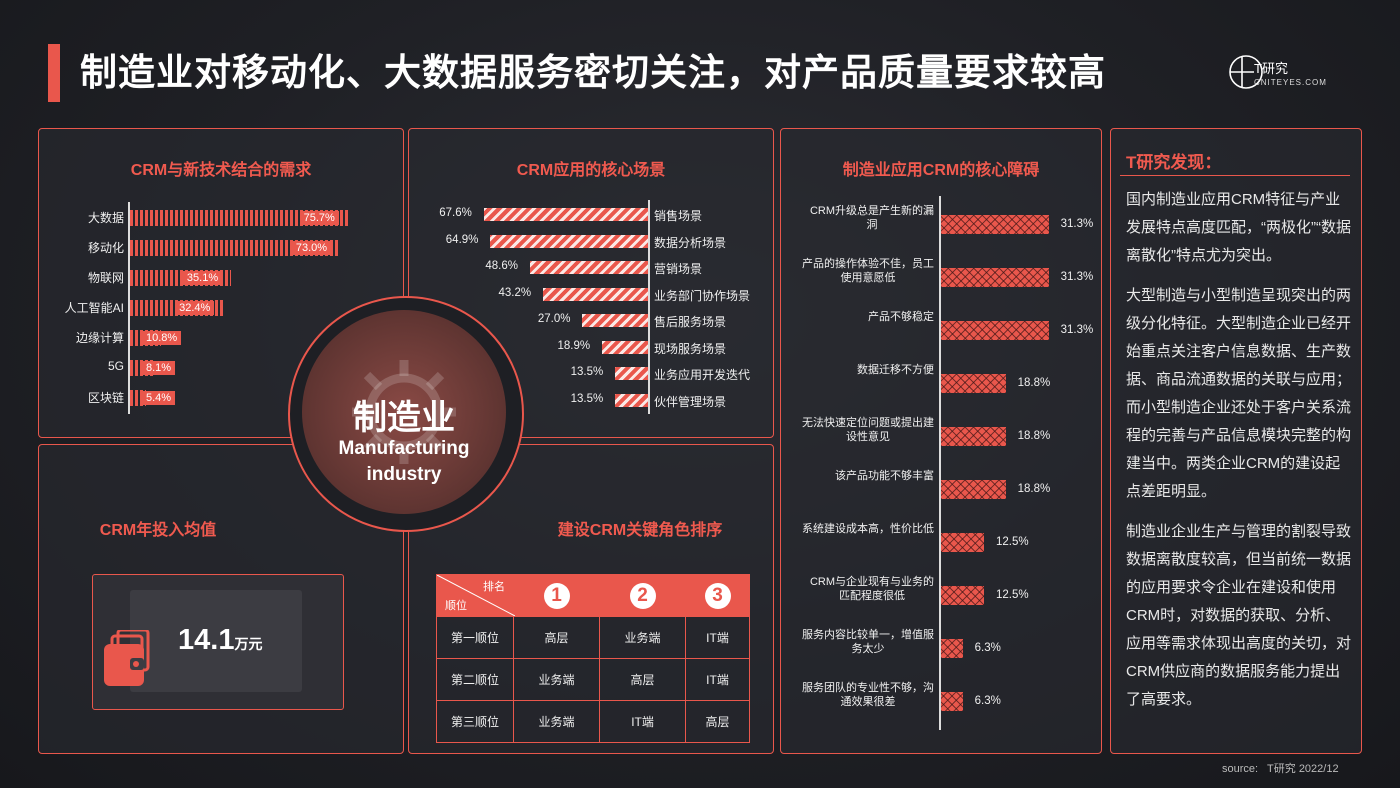 The height and width of the screenshot is (788, 1400). I want to click on category-label: 数据迁移不方便, so click(895, 370).